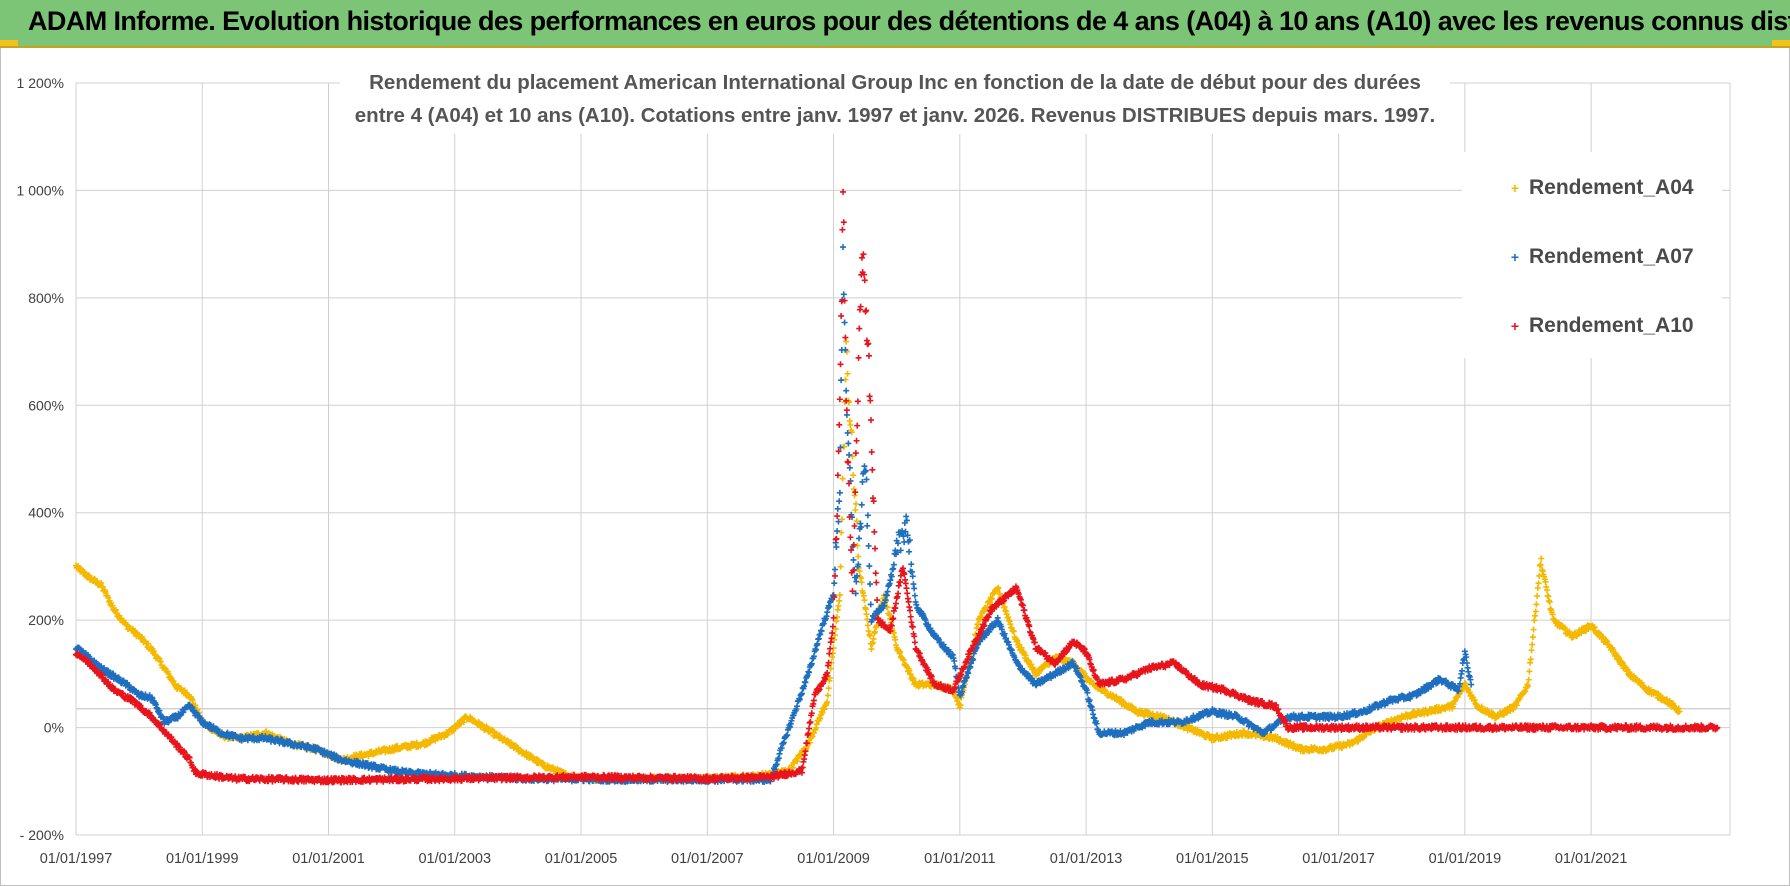 Image resolution: width=1790 pixels, height=886 pixels. What do you see at coordinates (1212, 859) in the screenshot?
I see `x-tick-label: 01/01/2015` at bounding box center [1212, 859].